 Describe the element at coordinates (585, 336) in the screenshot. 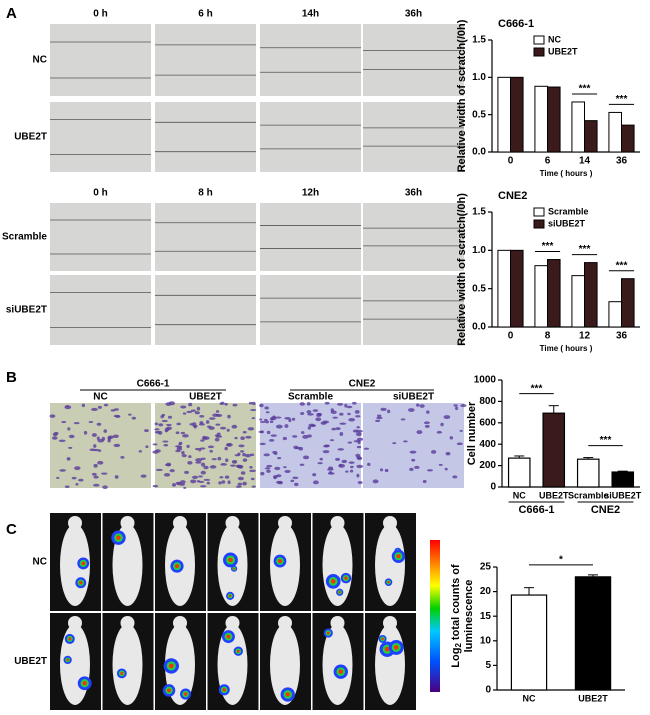

I see `x-tick-label: 12` at that location.